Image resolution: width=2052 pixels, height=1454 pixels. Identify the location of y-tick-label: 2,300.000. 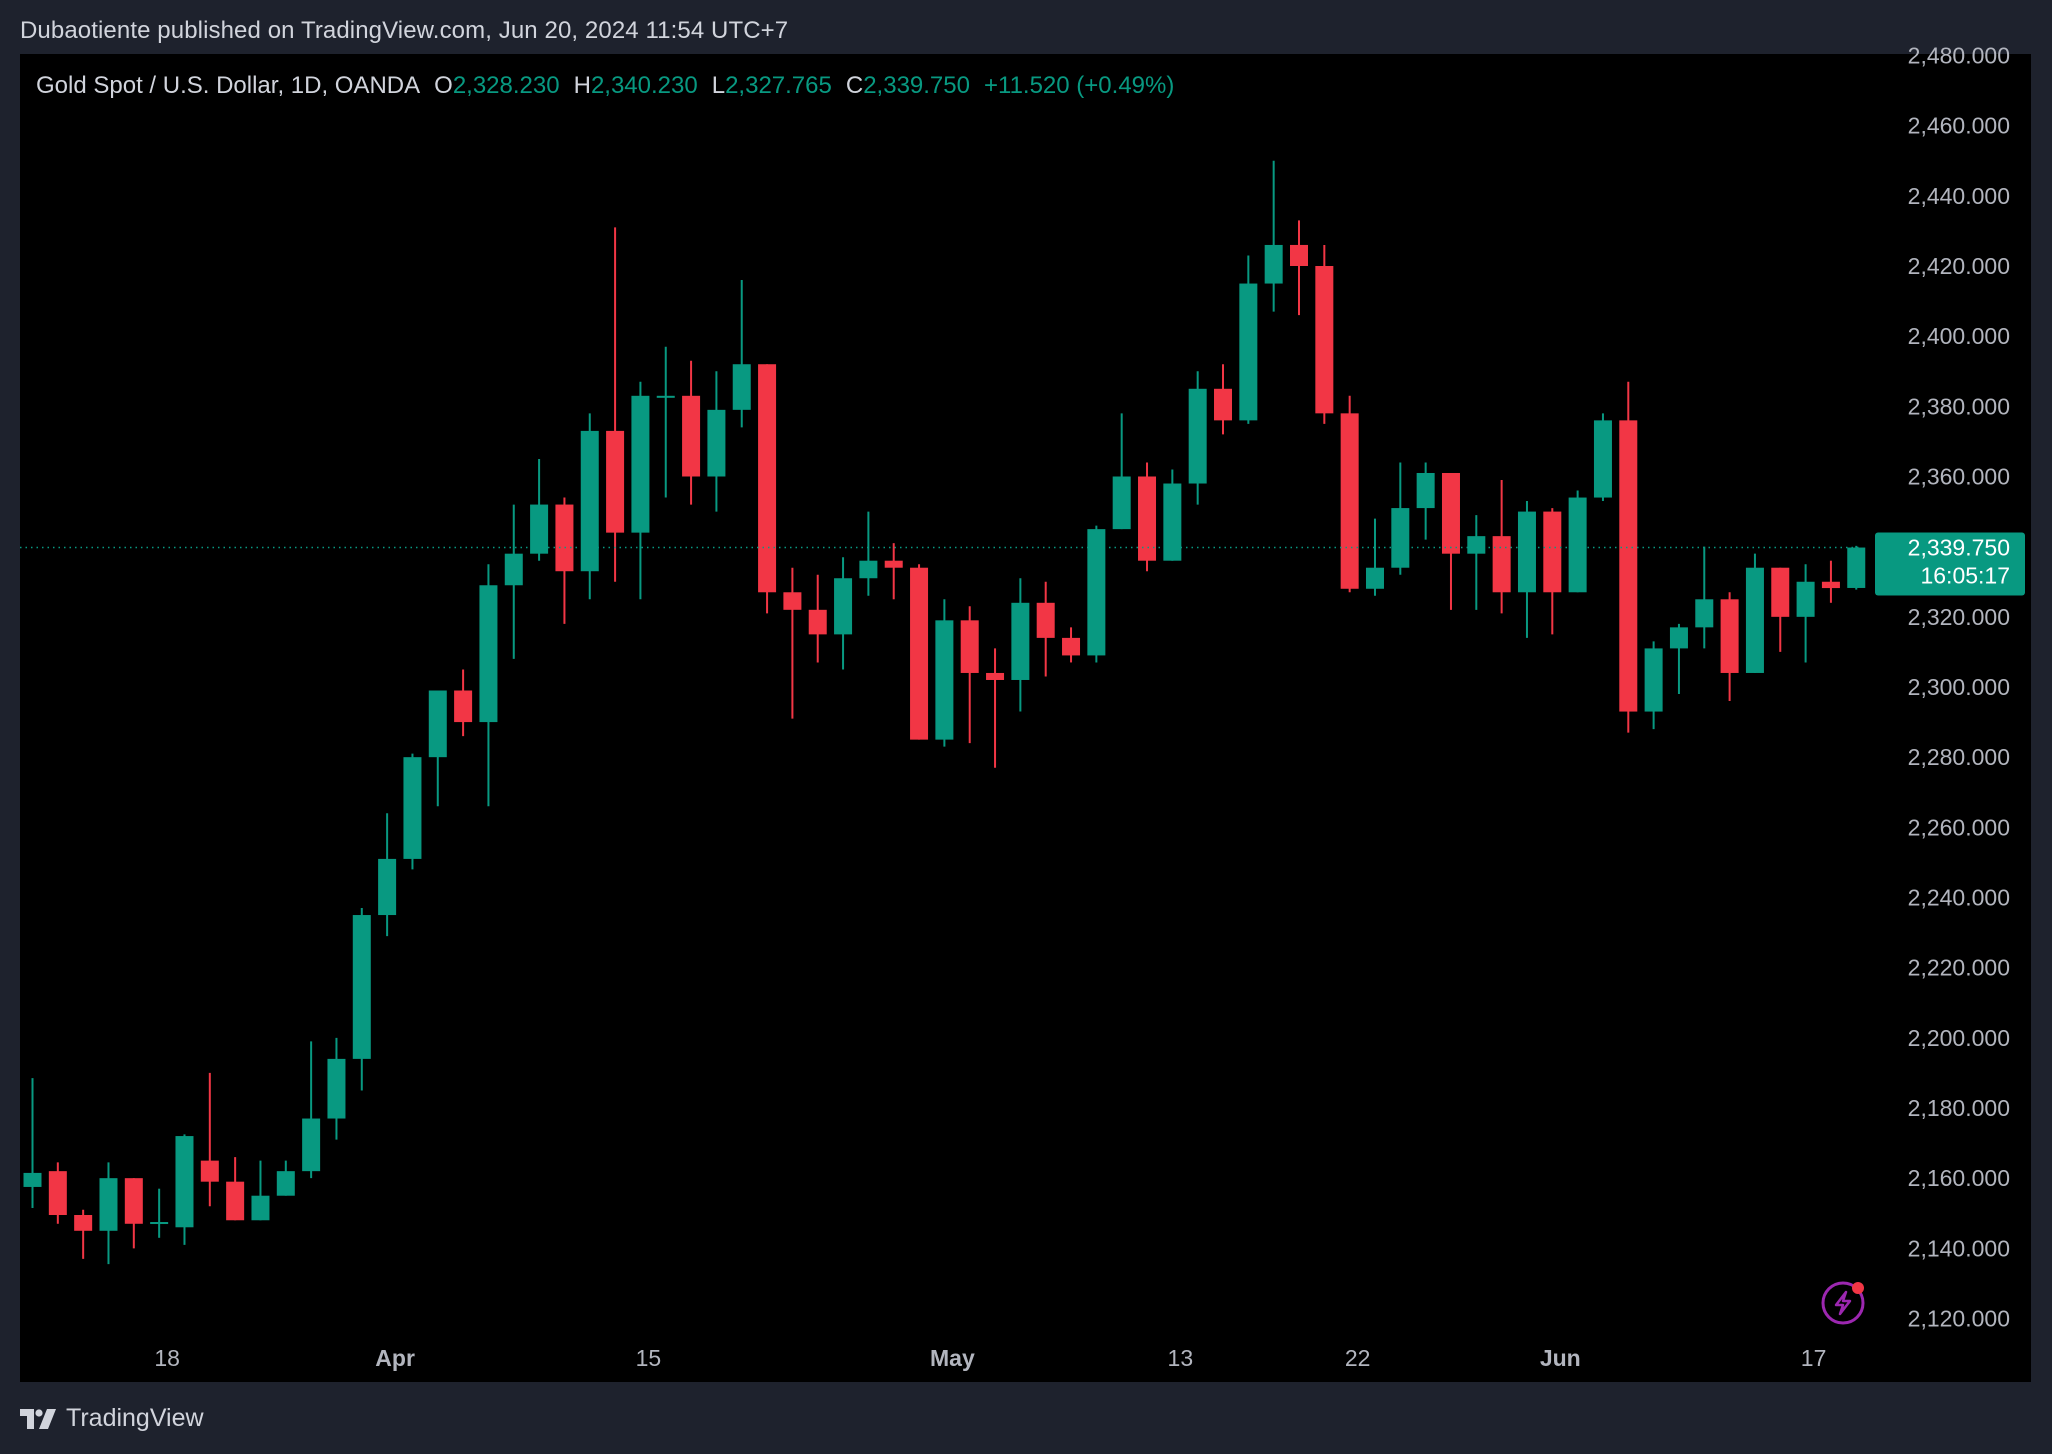
(1959, 687).